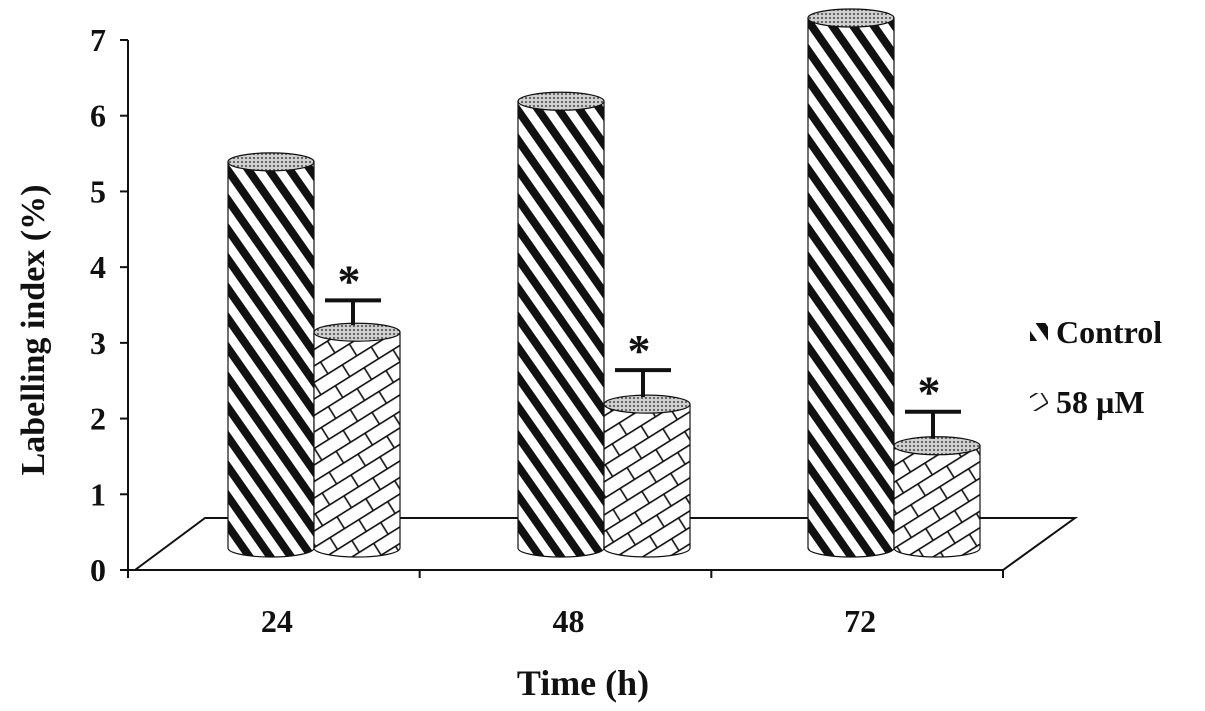 This screenshot has height=711, width=1205. Describe the element at coordinates (98, 570) in the screenshot. I see `y-tick-label: 0` at that location.